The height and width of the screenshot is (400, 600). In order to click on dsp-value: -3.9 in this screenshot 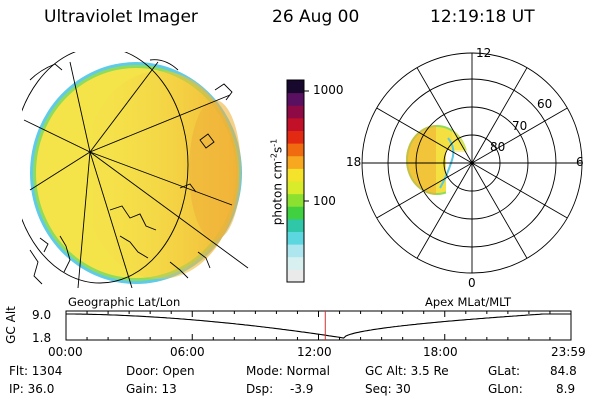, I will do `click(302, 389)`.